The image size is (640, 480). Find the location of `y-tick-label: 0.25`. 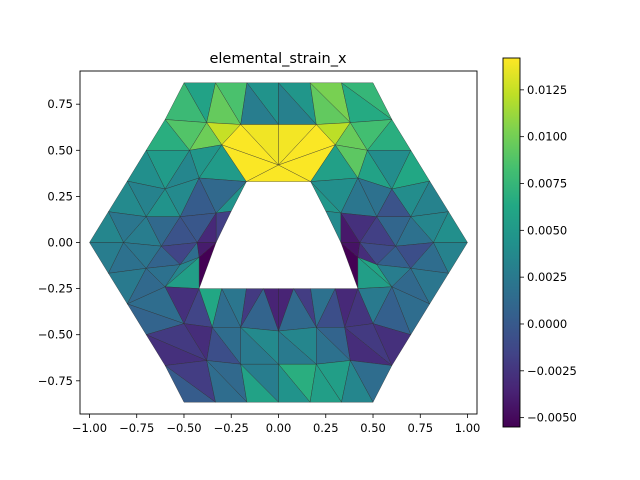

y-tick-label: 0.25 is located at coordinates (60, 196).